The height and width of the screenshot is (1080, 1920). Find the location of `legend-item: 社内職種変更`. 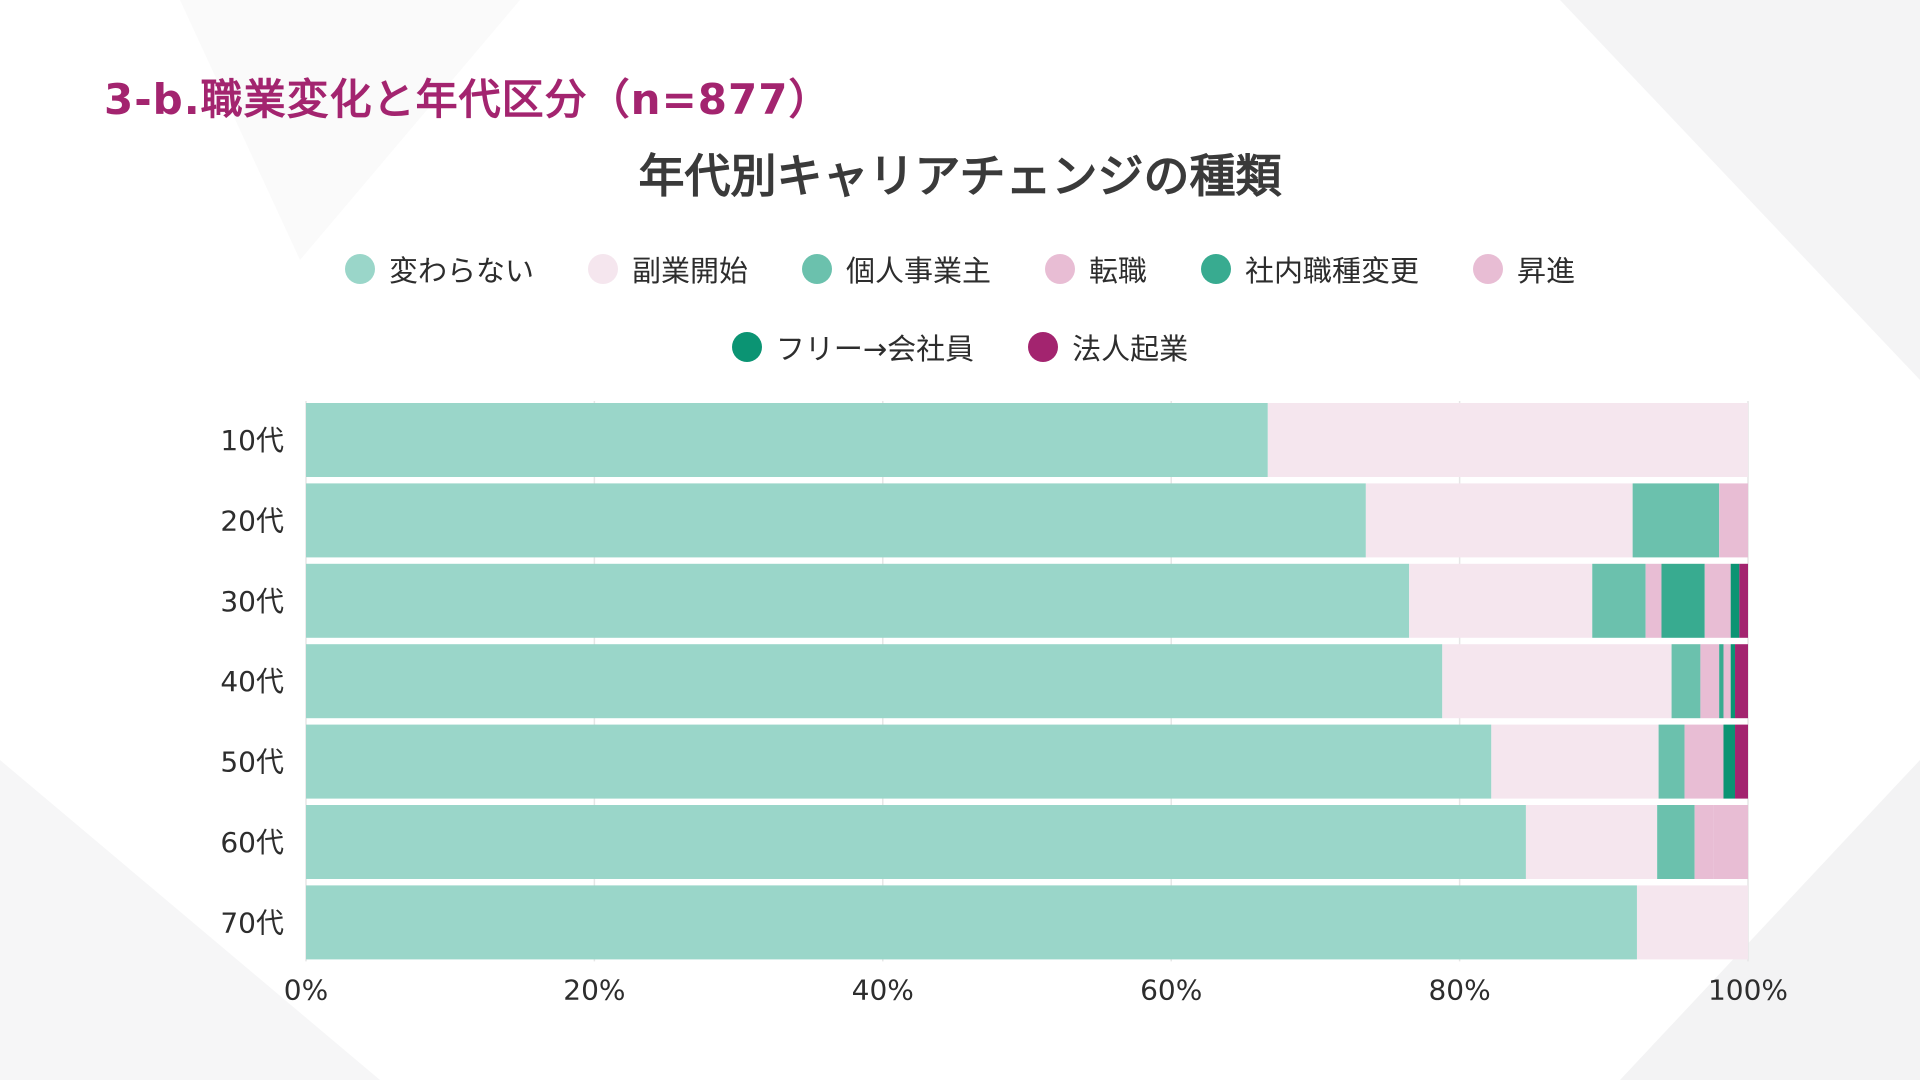

legend-item: 社内職種変更 is located at coordinates (1310, 269).